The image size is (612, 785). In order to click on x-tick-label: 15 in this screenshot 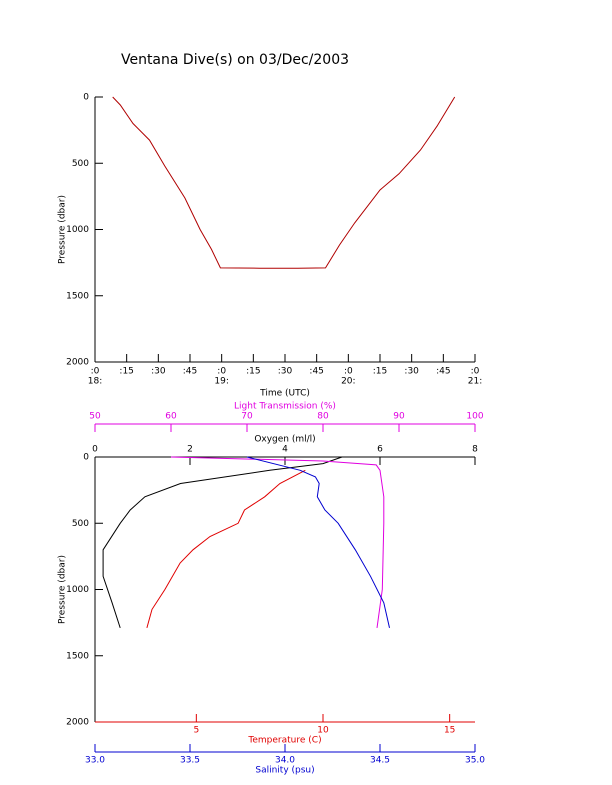, I will do `click(449, 731)`.